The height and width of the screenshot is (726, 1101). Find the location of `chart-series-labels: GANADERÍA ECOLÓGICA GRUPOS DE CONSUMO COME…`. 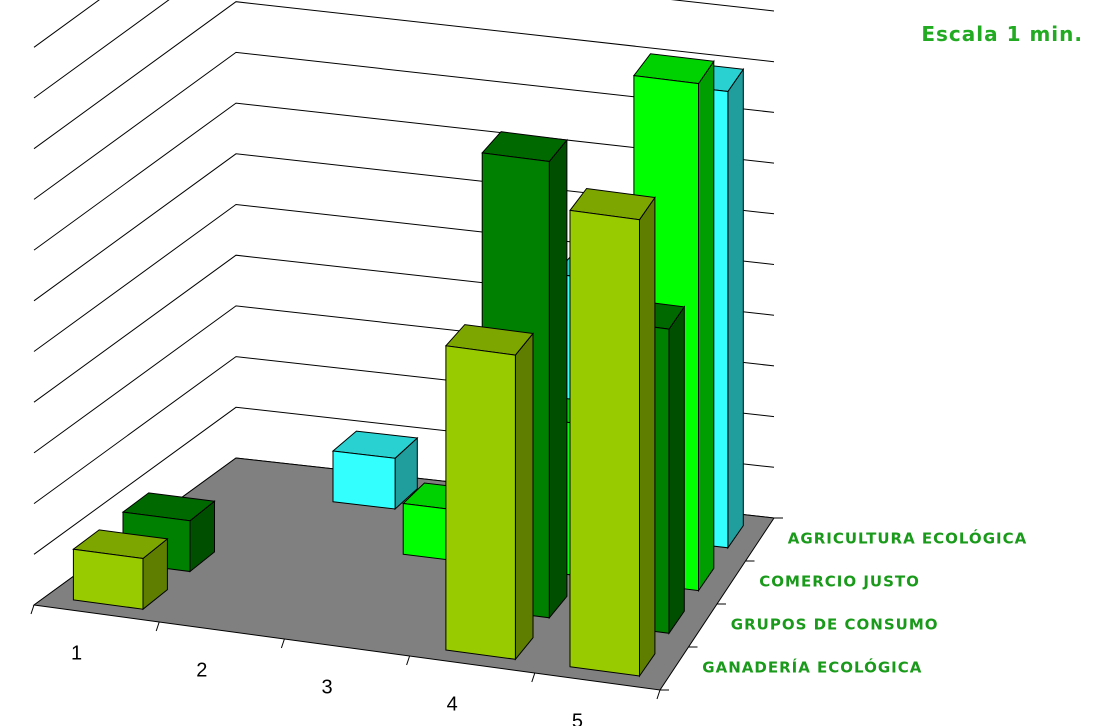

chart-series-labels: GANADERÍA ECOLÓGICA GRUPOS DE CONSUMO COME… is located at coordinates (843, 604).